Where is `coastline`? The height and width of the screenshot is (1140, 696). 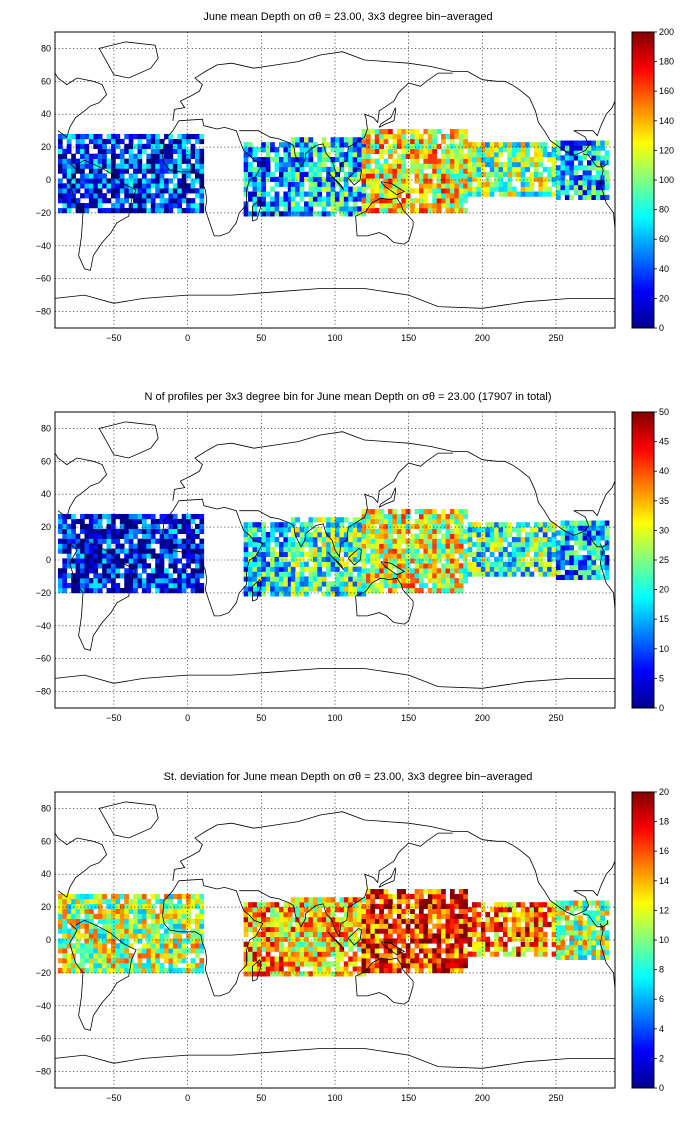
coastline is located at coordinates (320, 846).